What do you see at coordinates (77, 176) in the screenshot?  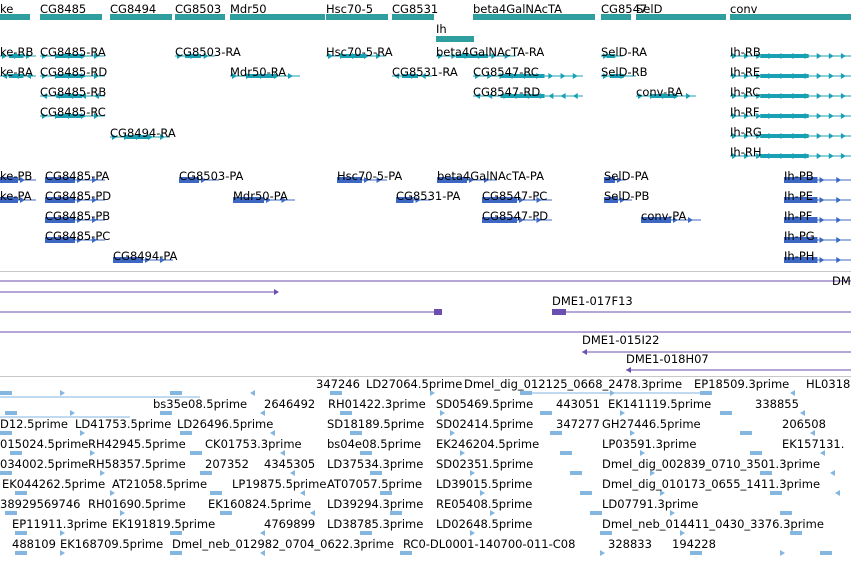 I see `protein-label: CG8485-PA` at bounding box center [77, 176].